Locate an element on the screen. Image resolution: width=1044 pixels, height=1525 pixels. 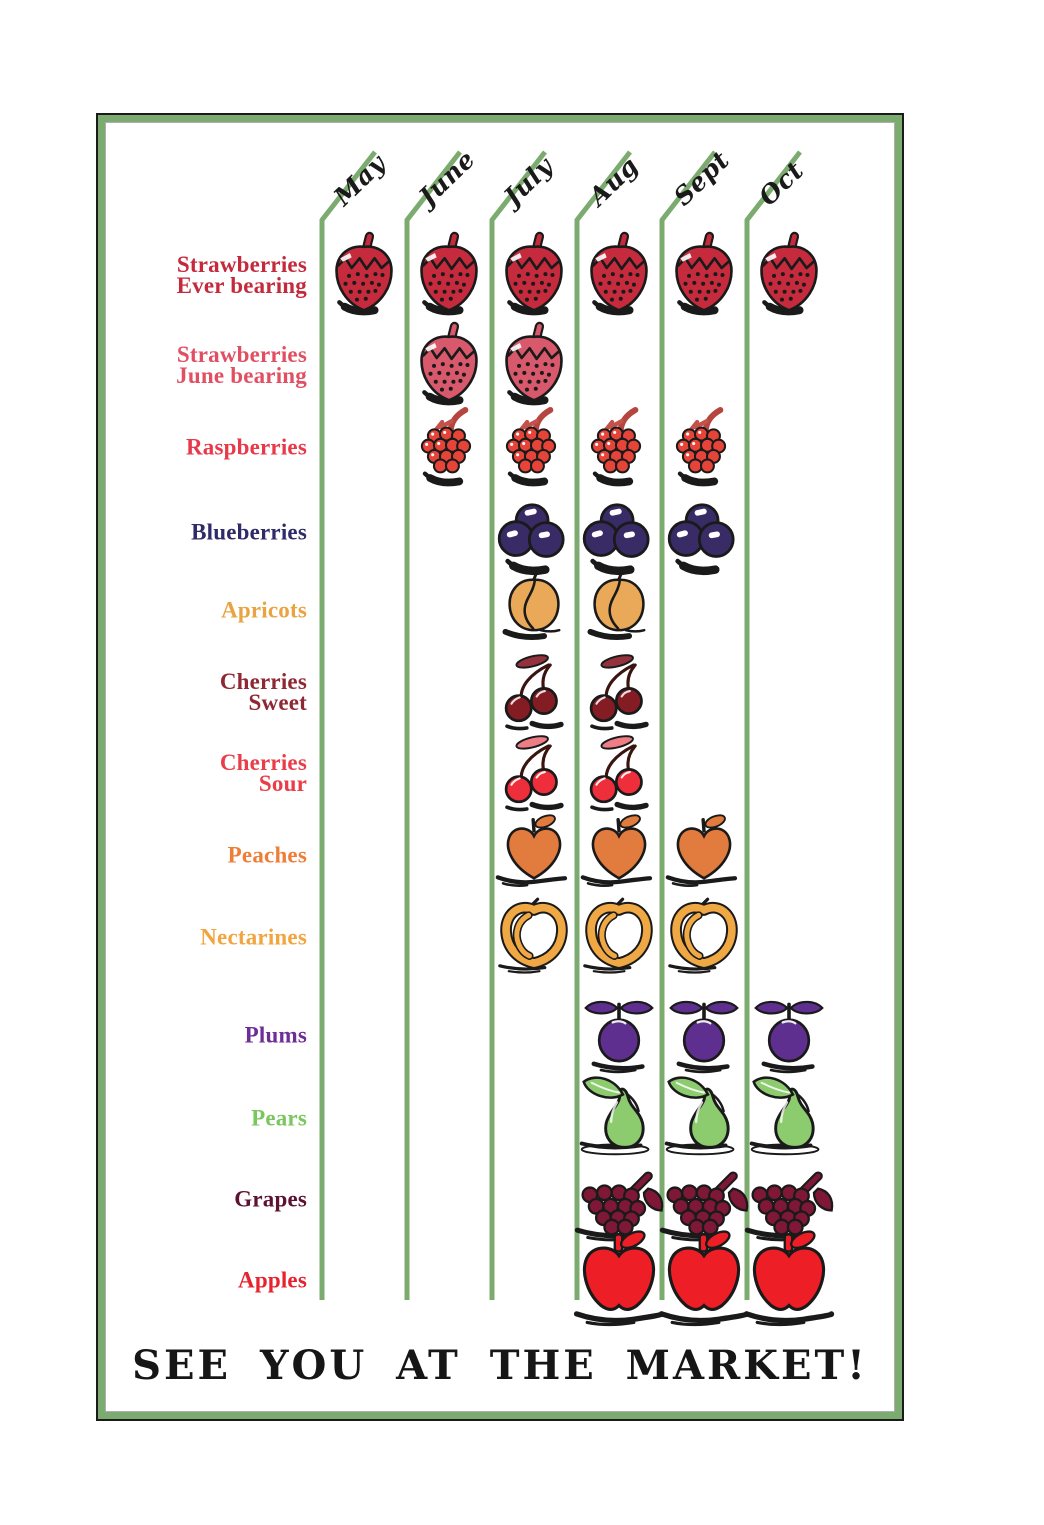
row-label-apricots: Apricots is located at coordinates (264, 610).